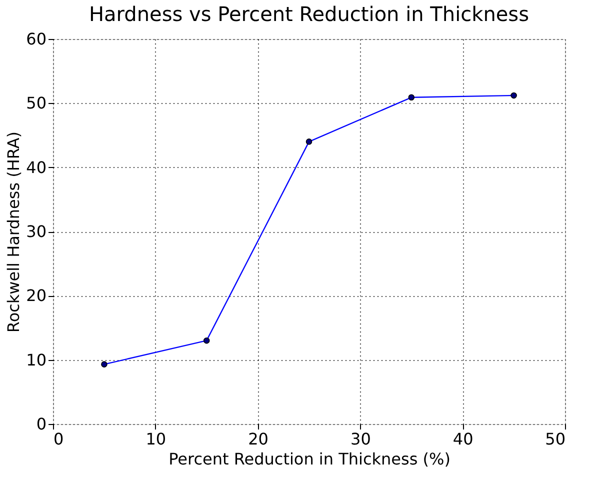 This screenshot has width=589, height=477. Describe the element at coordinates (156, 439) in the screenshot. I see `x-tick-label: 10` at that location.